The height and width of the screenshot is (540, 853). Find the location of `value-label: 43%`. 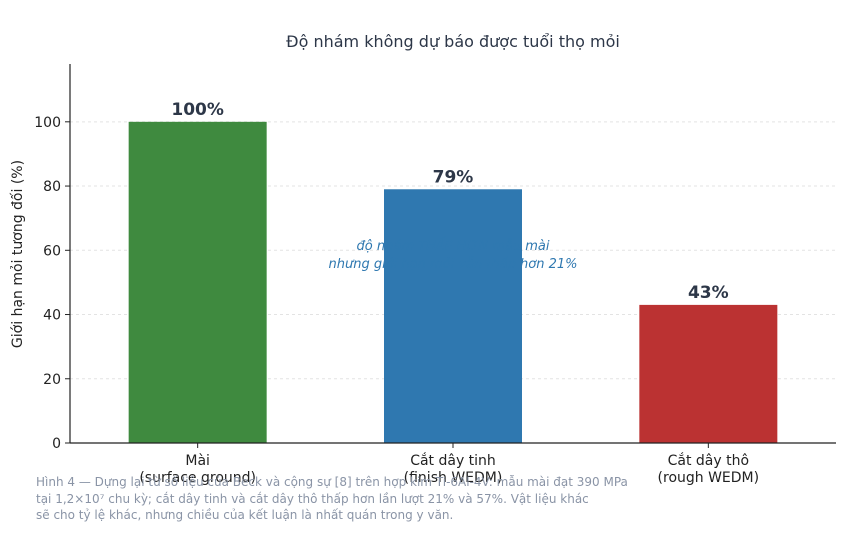

value-label: 43% is located at coordinates (708, 293).